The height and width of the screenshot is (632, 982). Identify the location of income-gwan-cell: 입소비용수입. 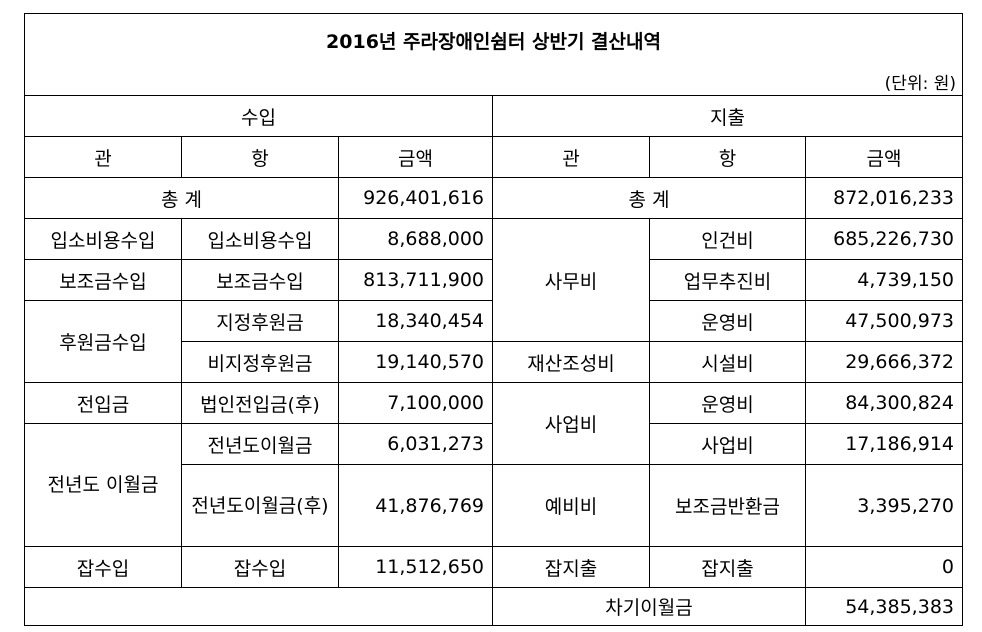
(103, 239).